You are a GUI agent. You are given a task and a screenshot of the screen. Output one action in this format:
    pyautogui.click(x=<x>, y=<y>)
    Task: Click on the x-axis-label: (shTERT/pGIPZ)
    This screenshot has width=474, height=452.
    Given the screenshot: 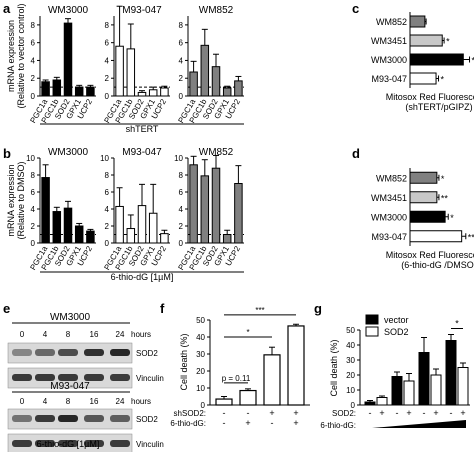 What is the action you would take?
    pyautogui.click(x=438, y=107)
    